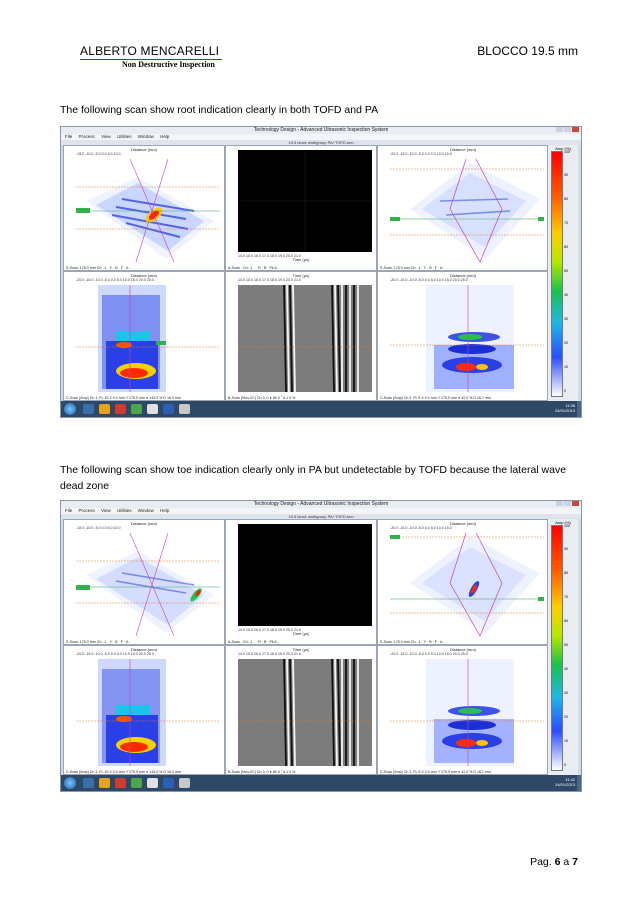 The width and height of the screenshot is (638, 902). What do you see at coordinates (566, 343) in the screenshot?
I see `colorbar-tick: 20` at bounding box center [566, 343].